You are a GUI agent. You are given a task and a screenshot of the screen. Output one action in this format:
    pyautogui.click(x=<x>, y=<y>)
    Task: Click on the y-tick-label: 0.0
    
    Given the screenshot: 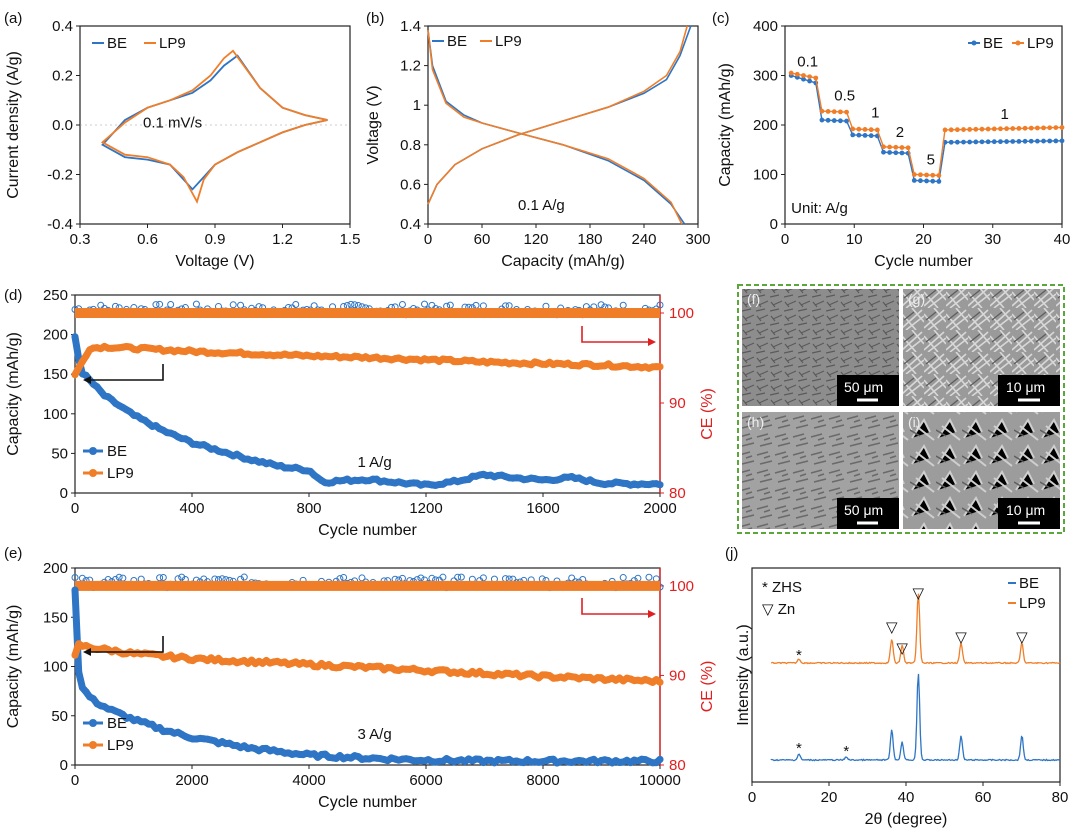 What is the action you would take?
    pyautogui.click(x=62, y=125)
    